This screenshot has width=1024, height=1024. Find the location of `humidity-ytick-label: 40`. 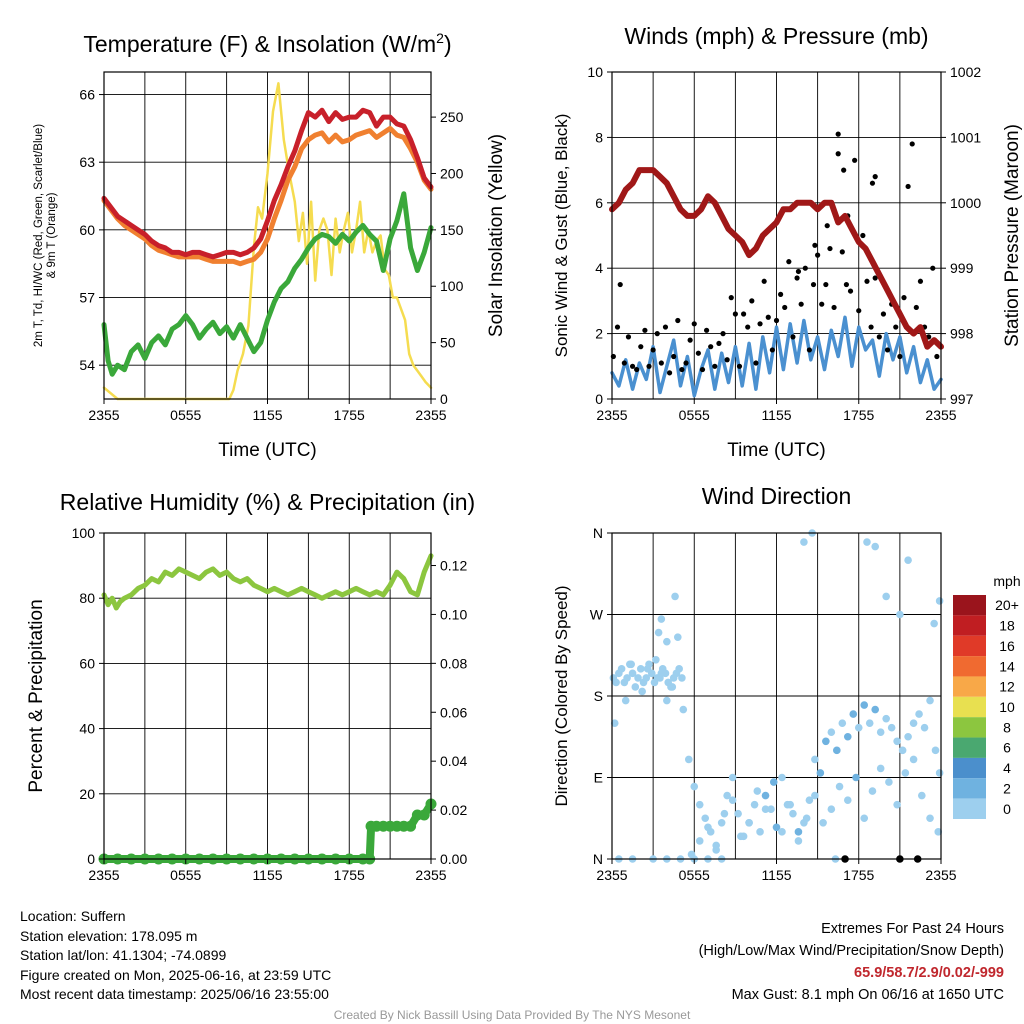

humidity-ytick-label: 40 is located at coordinates (87, 729).